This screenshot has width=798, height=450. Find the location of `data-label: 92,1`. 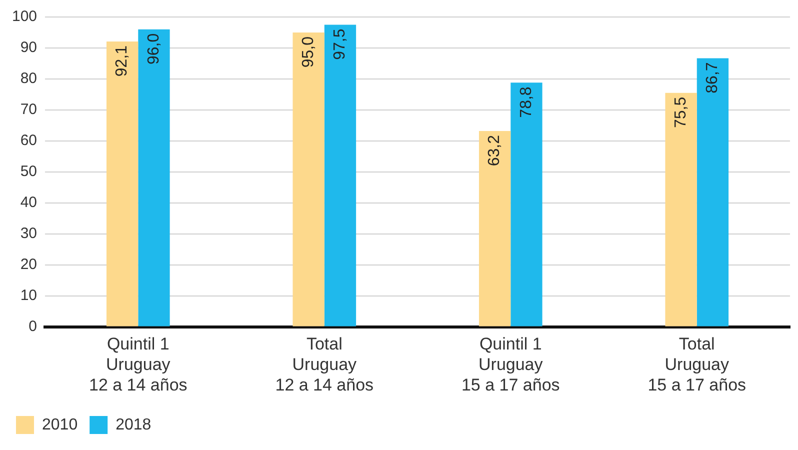

data-label: 92,1 is located at coordinates (122, 61).